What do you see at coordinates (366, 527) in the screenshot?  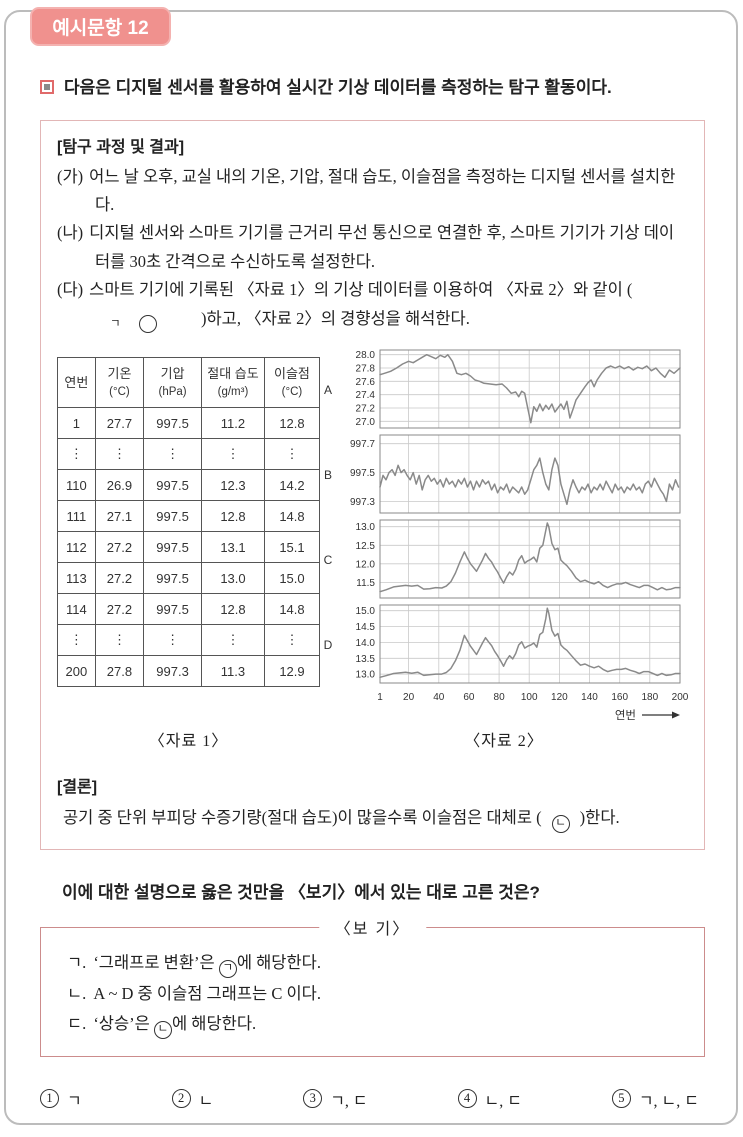 I see `svg-text: 13.0` at bounding box center [366, 527].